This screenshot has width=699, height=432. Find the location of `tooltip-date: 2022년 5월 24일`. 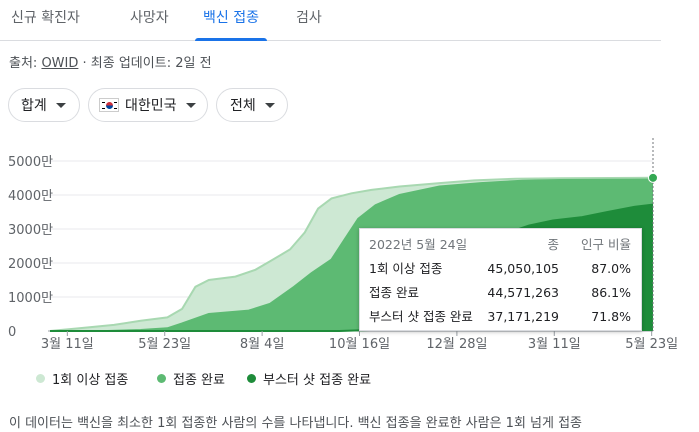

tooltip-date: 2022년 5월 24일 is located at coordinates (418, 244).